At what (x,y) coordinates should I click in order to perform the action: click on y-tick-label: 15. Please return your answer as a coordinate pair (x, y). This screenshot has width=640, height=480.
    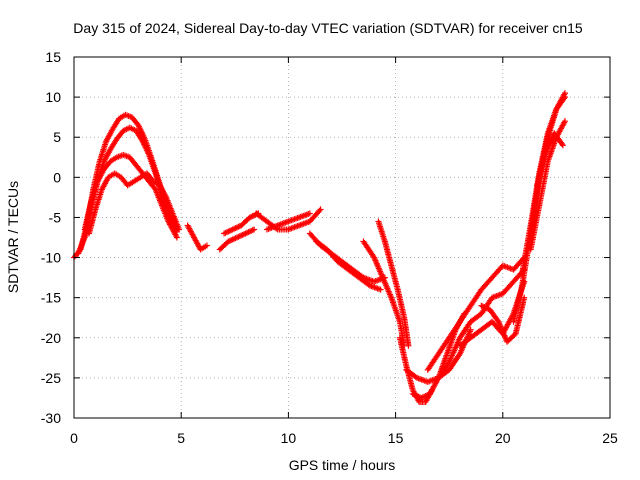
    Looking at the image, I should click on (53, 57).